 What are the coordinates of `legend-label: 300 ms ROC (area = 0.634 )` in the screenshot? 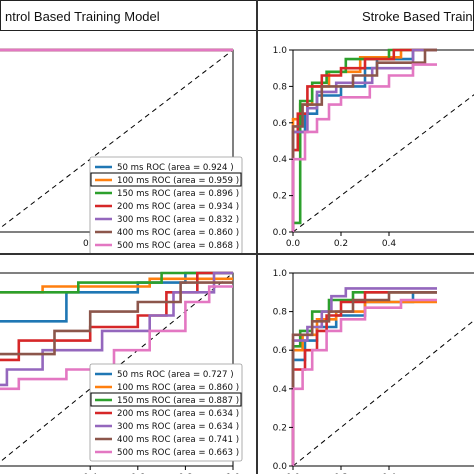 It's located at (178, 427).